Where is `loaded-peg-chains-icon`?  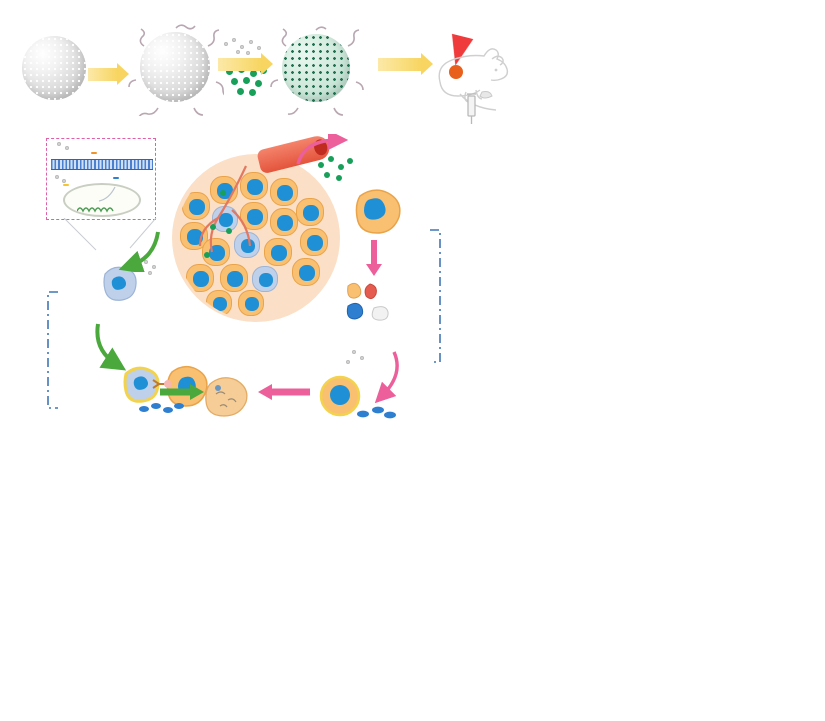 loaded-peg-chains-icon is located at coordinates (317, 71).